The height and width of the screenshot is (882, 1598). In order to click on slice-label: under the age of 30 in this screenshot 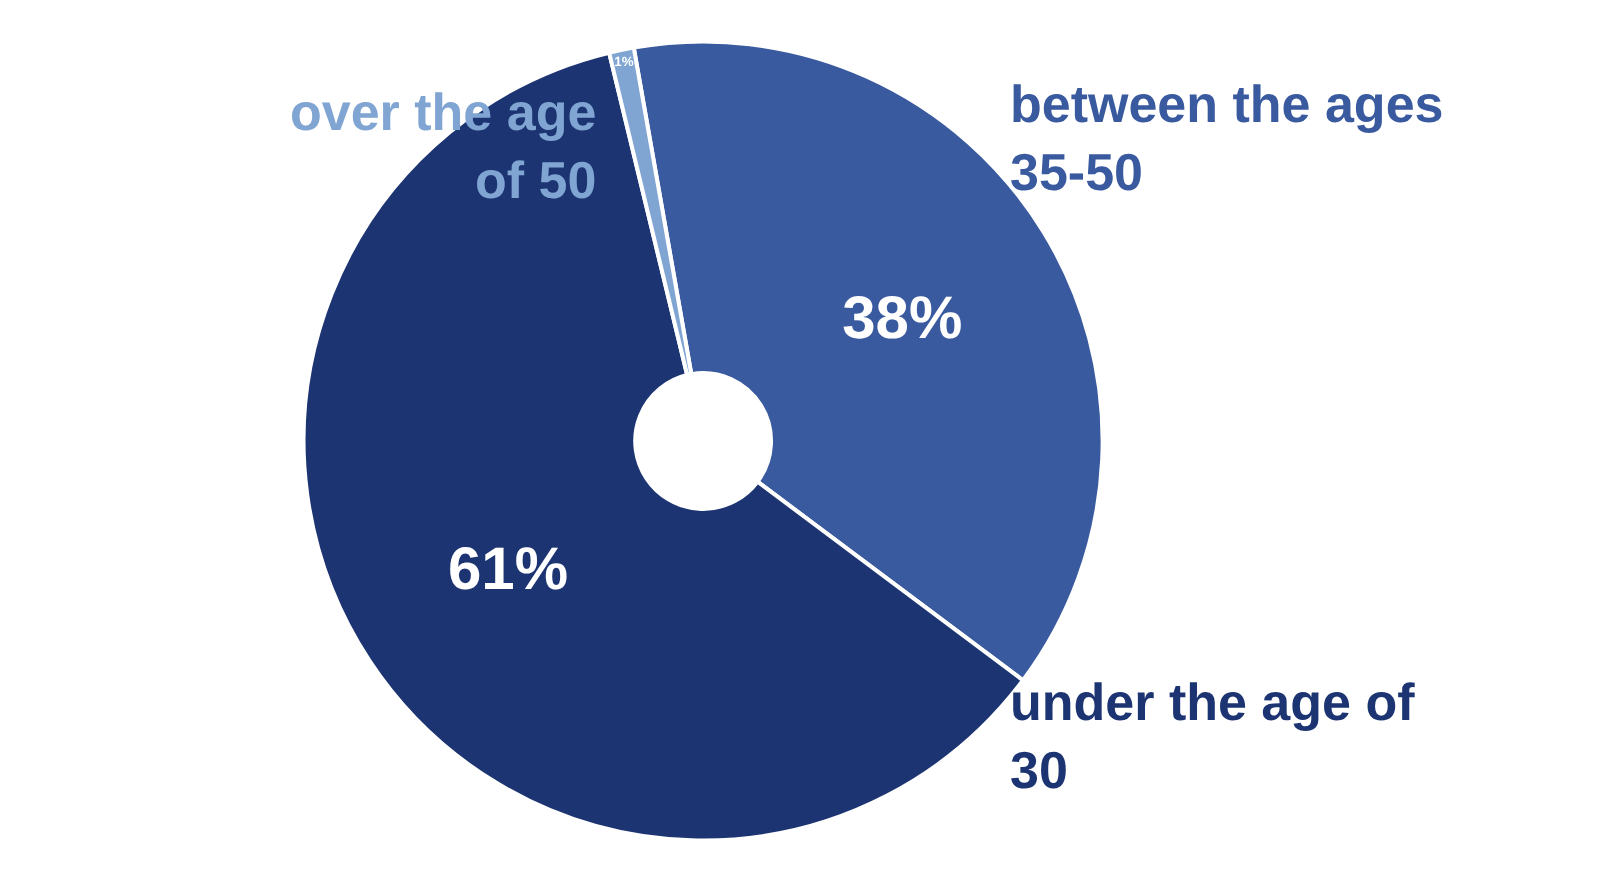, I will do `click(1213, 736)`.